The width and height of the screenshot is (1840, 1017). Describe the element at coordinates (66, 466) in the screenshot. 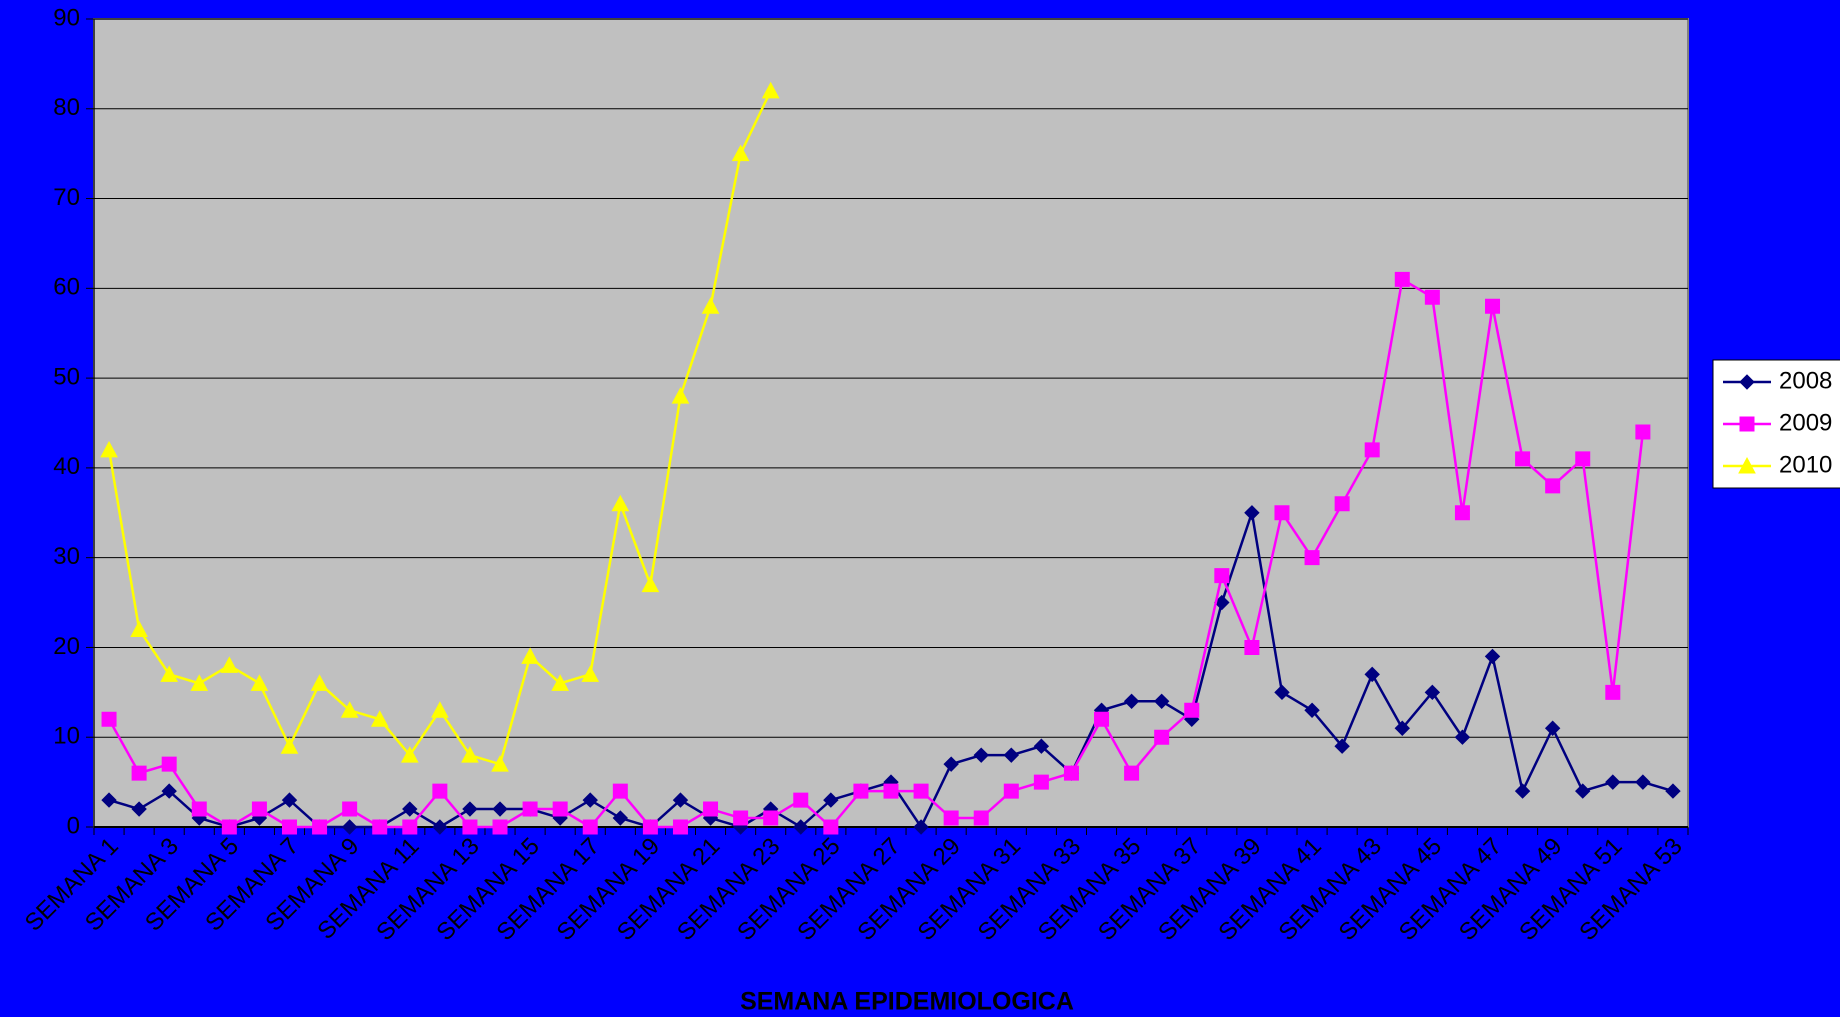

I see `y-tick-label: 40` at that location.